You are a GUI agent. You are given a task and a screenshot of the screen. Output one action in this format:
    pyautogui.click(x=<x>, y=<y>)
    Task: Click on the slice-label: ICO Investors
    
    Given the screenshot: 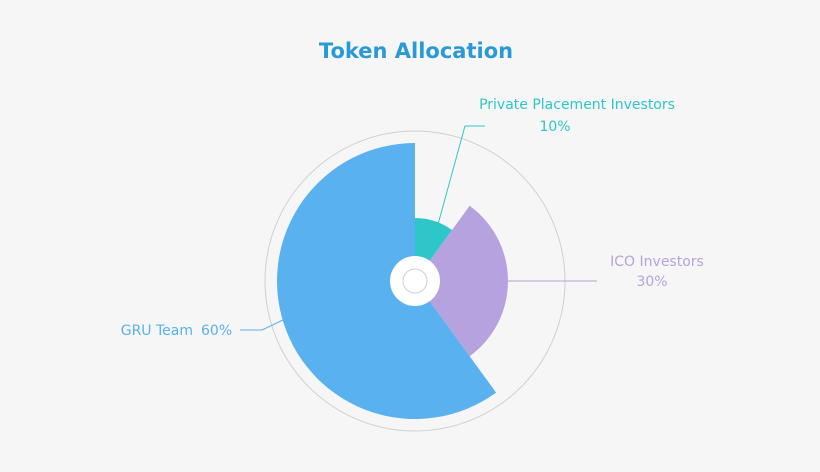 What is the action you would take?
    pyautogui.click(x=657, y=262)
    